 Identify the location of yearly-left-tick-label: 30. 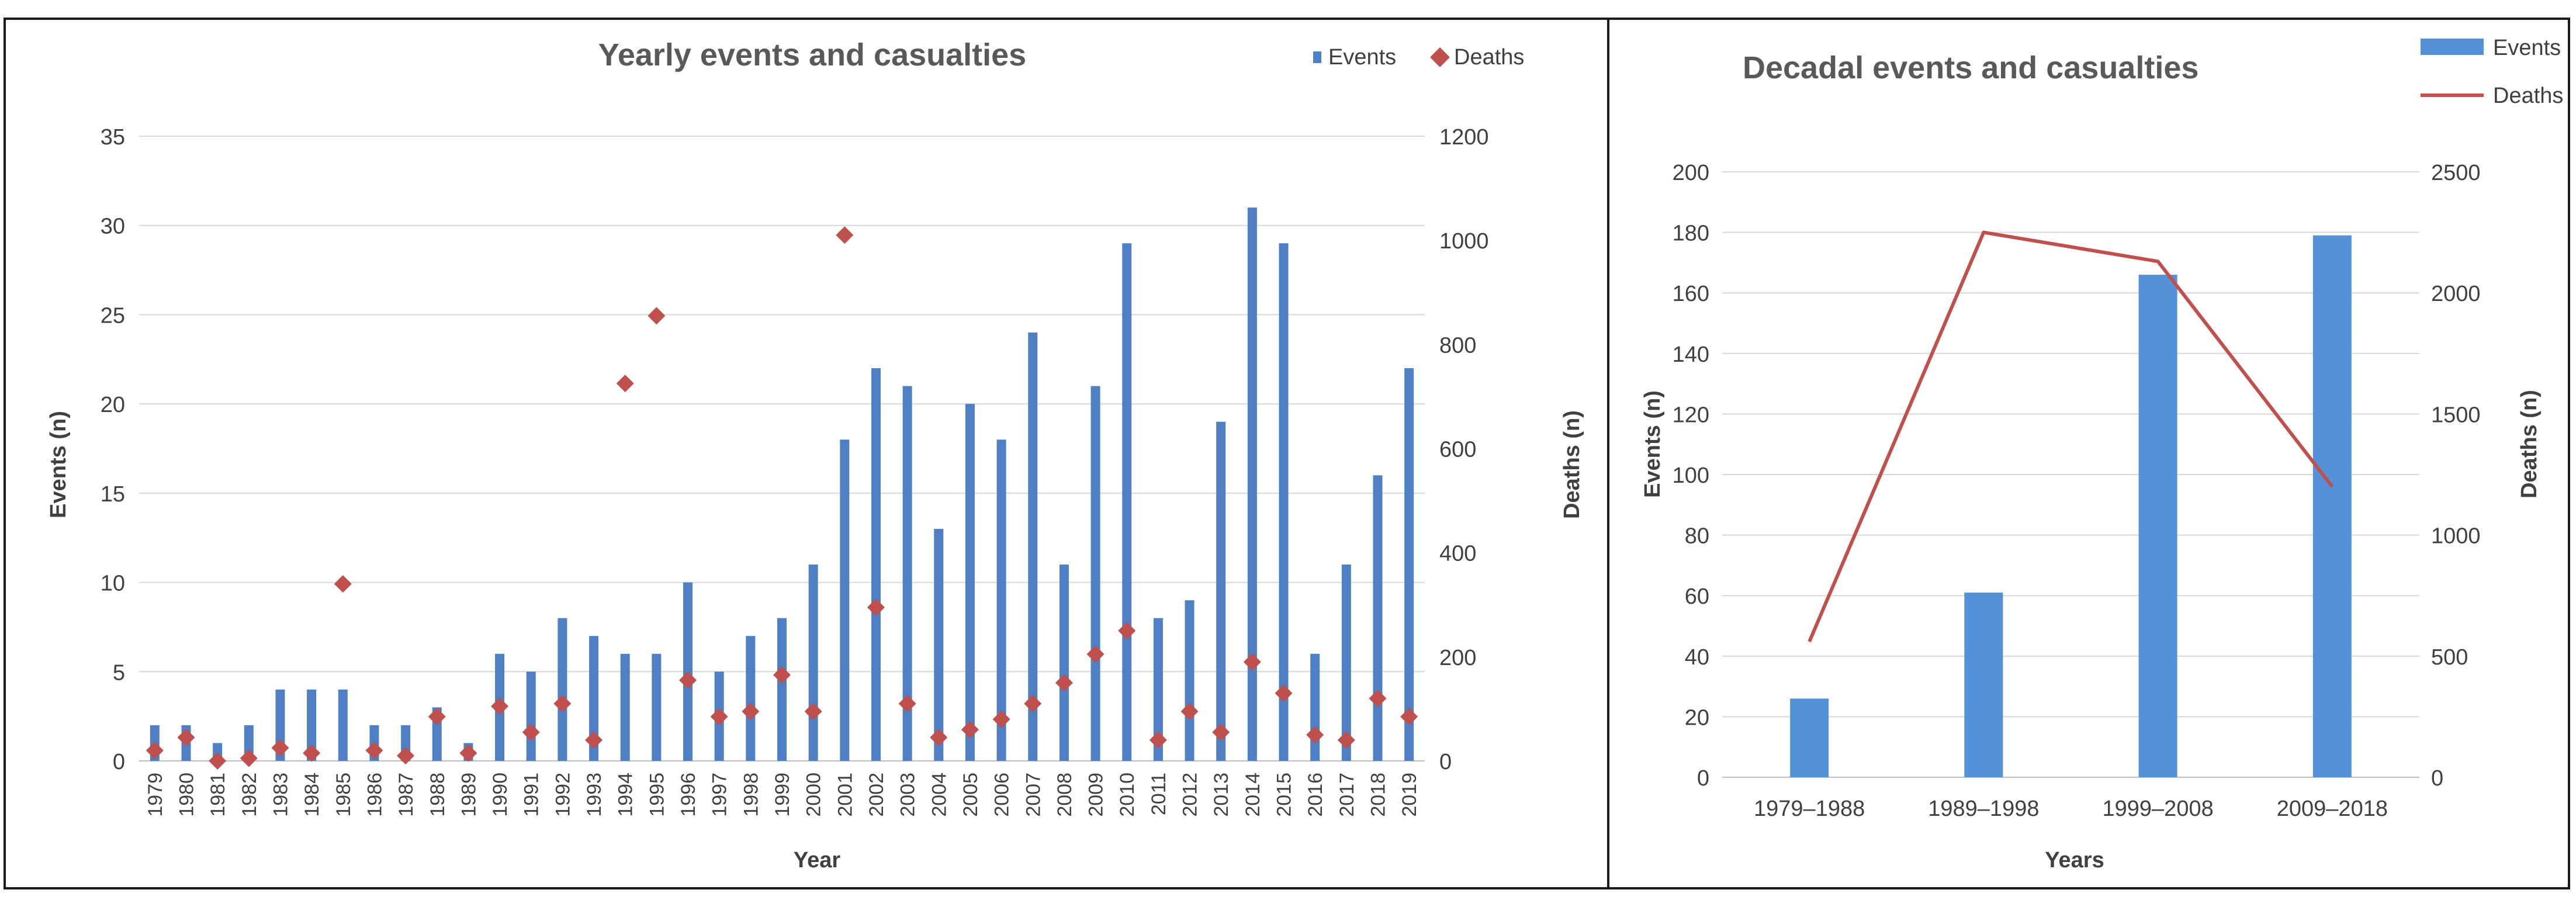
(113, 227).